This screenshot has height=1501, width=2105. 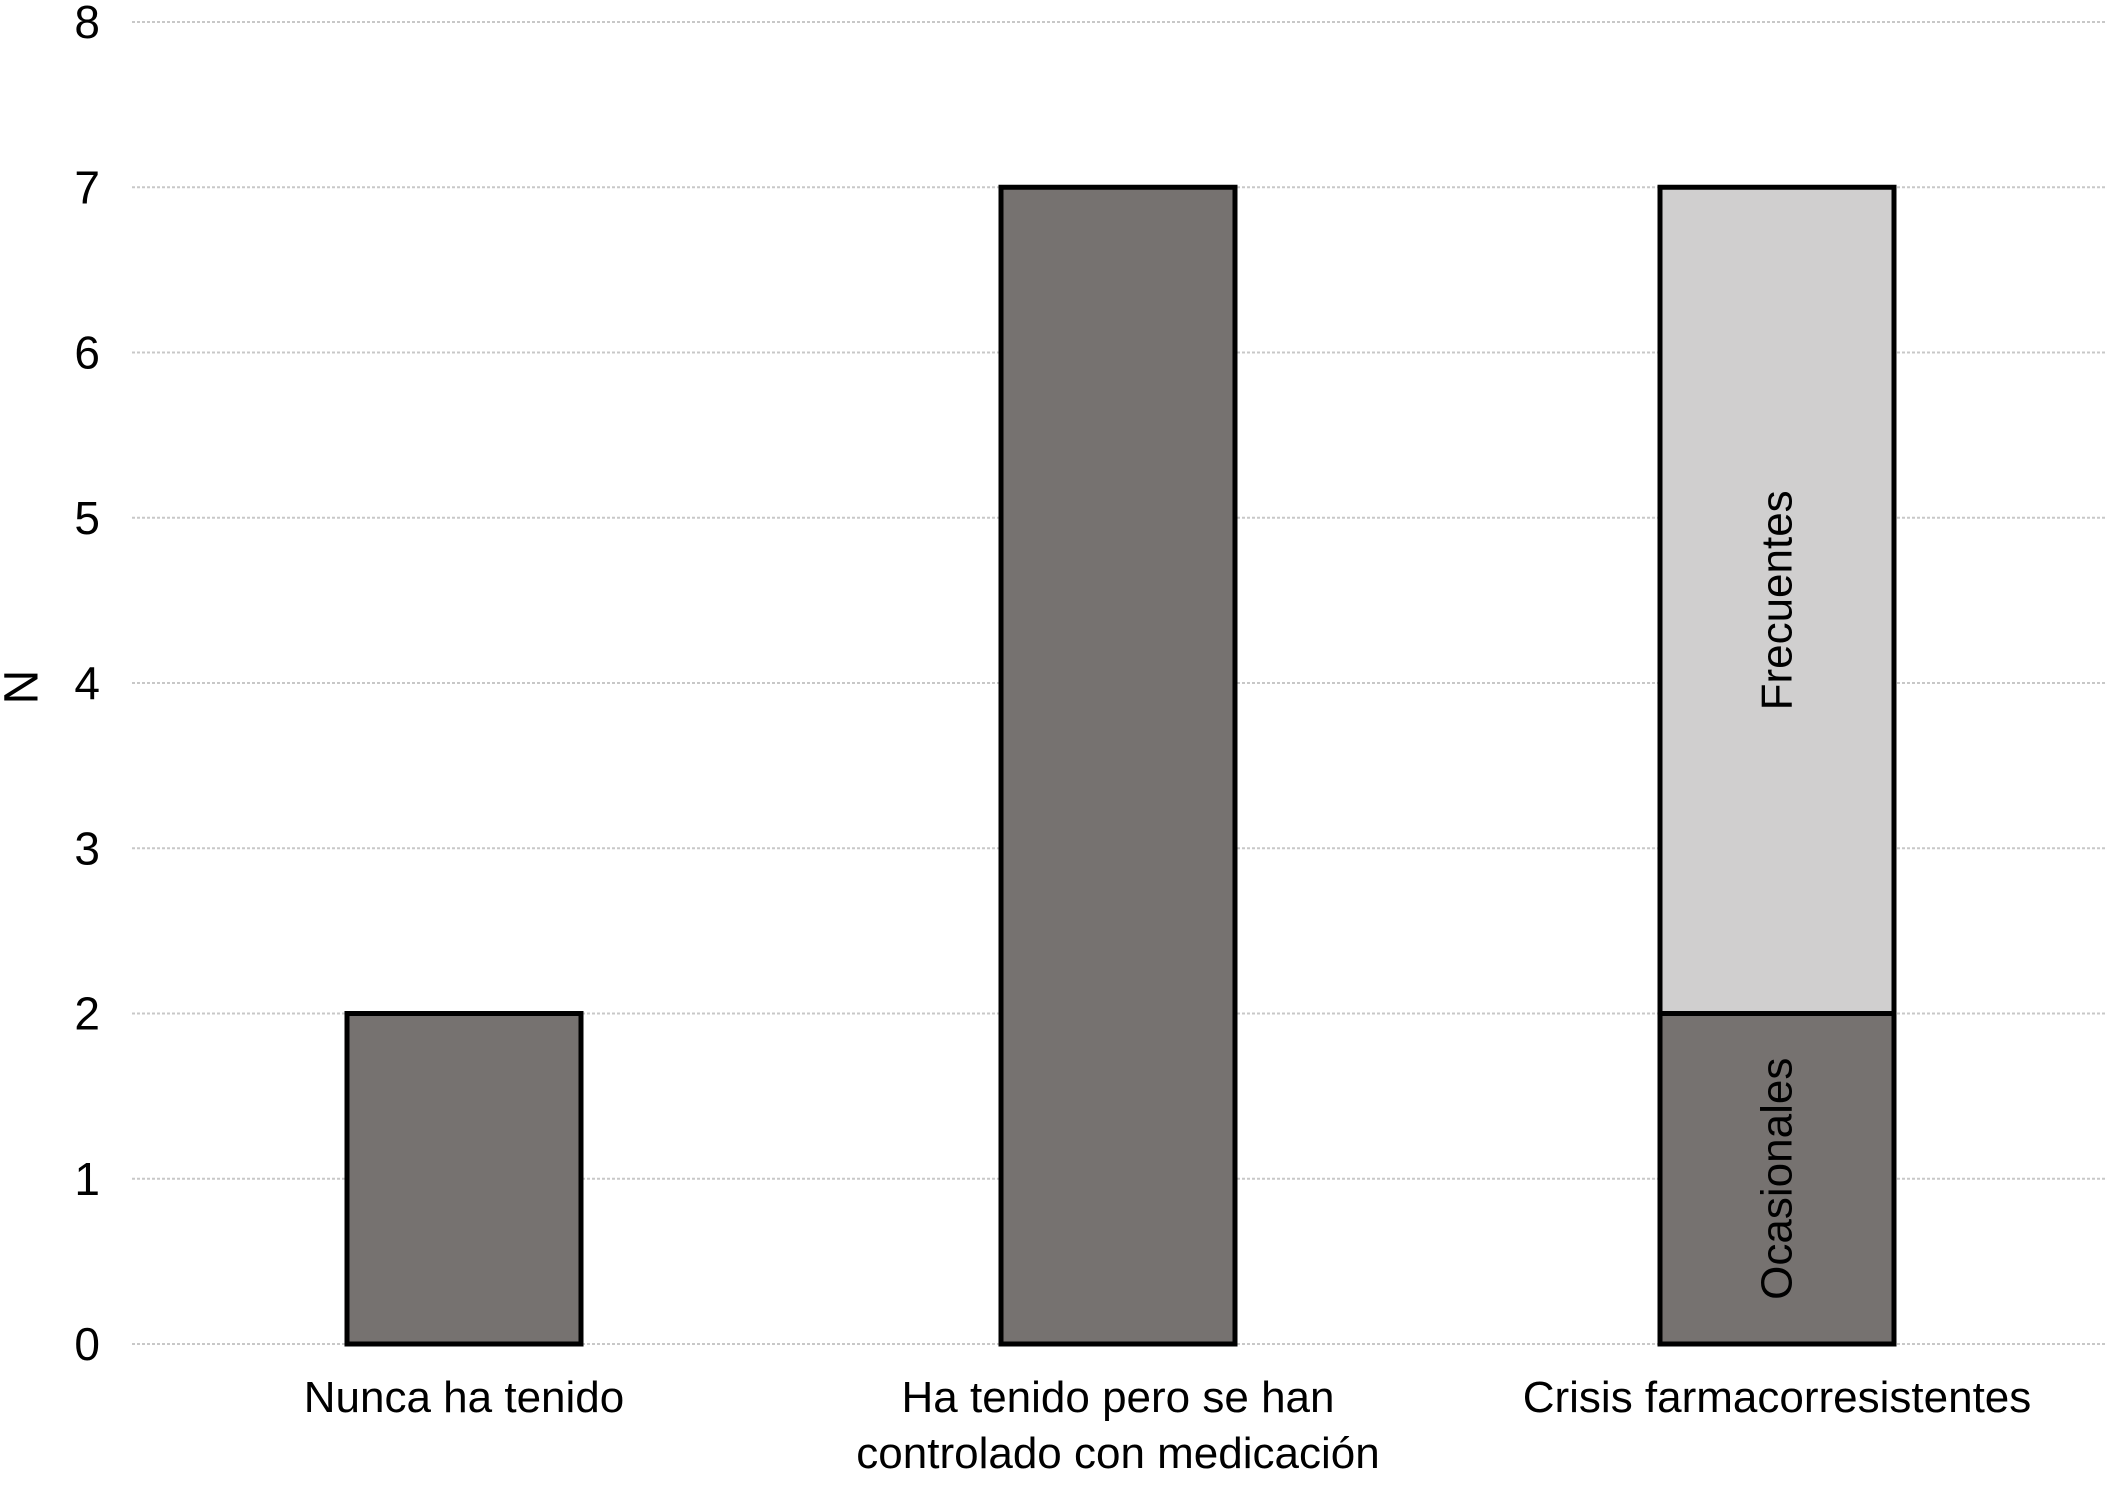 What do you see at coordinates (1118, 1397) in the screenshot?
I see `x-category-label: Ha tenido pero se han` at bounding box center [1118, 1397].